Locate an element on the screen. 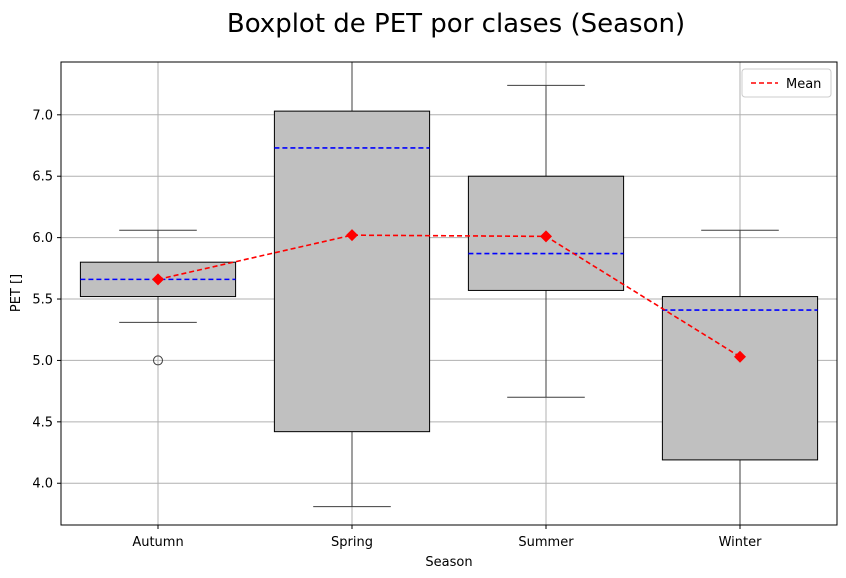  y-tick-label: 7.0 is located at coordinates (42, 115).